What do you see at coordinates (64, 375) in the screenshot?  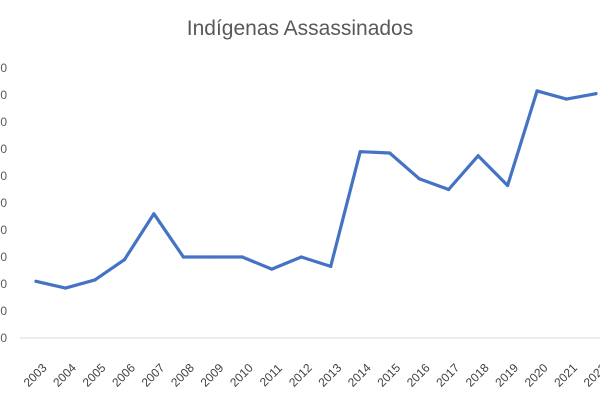 I see `x-tick-label: 2004` at bounding box center [64, 375].